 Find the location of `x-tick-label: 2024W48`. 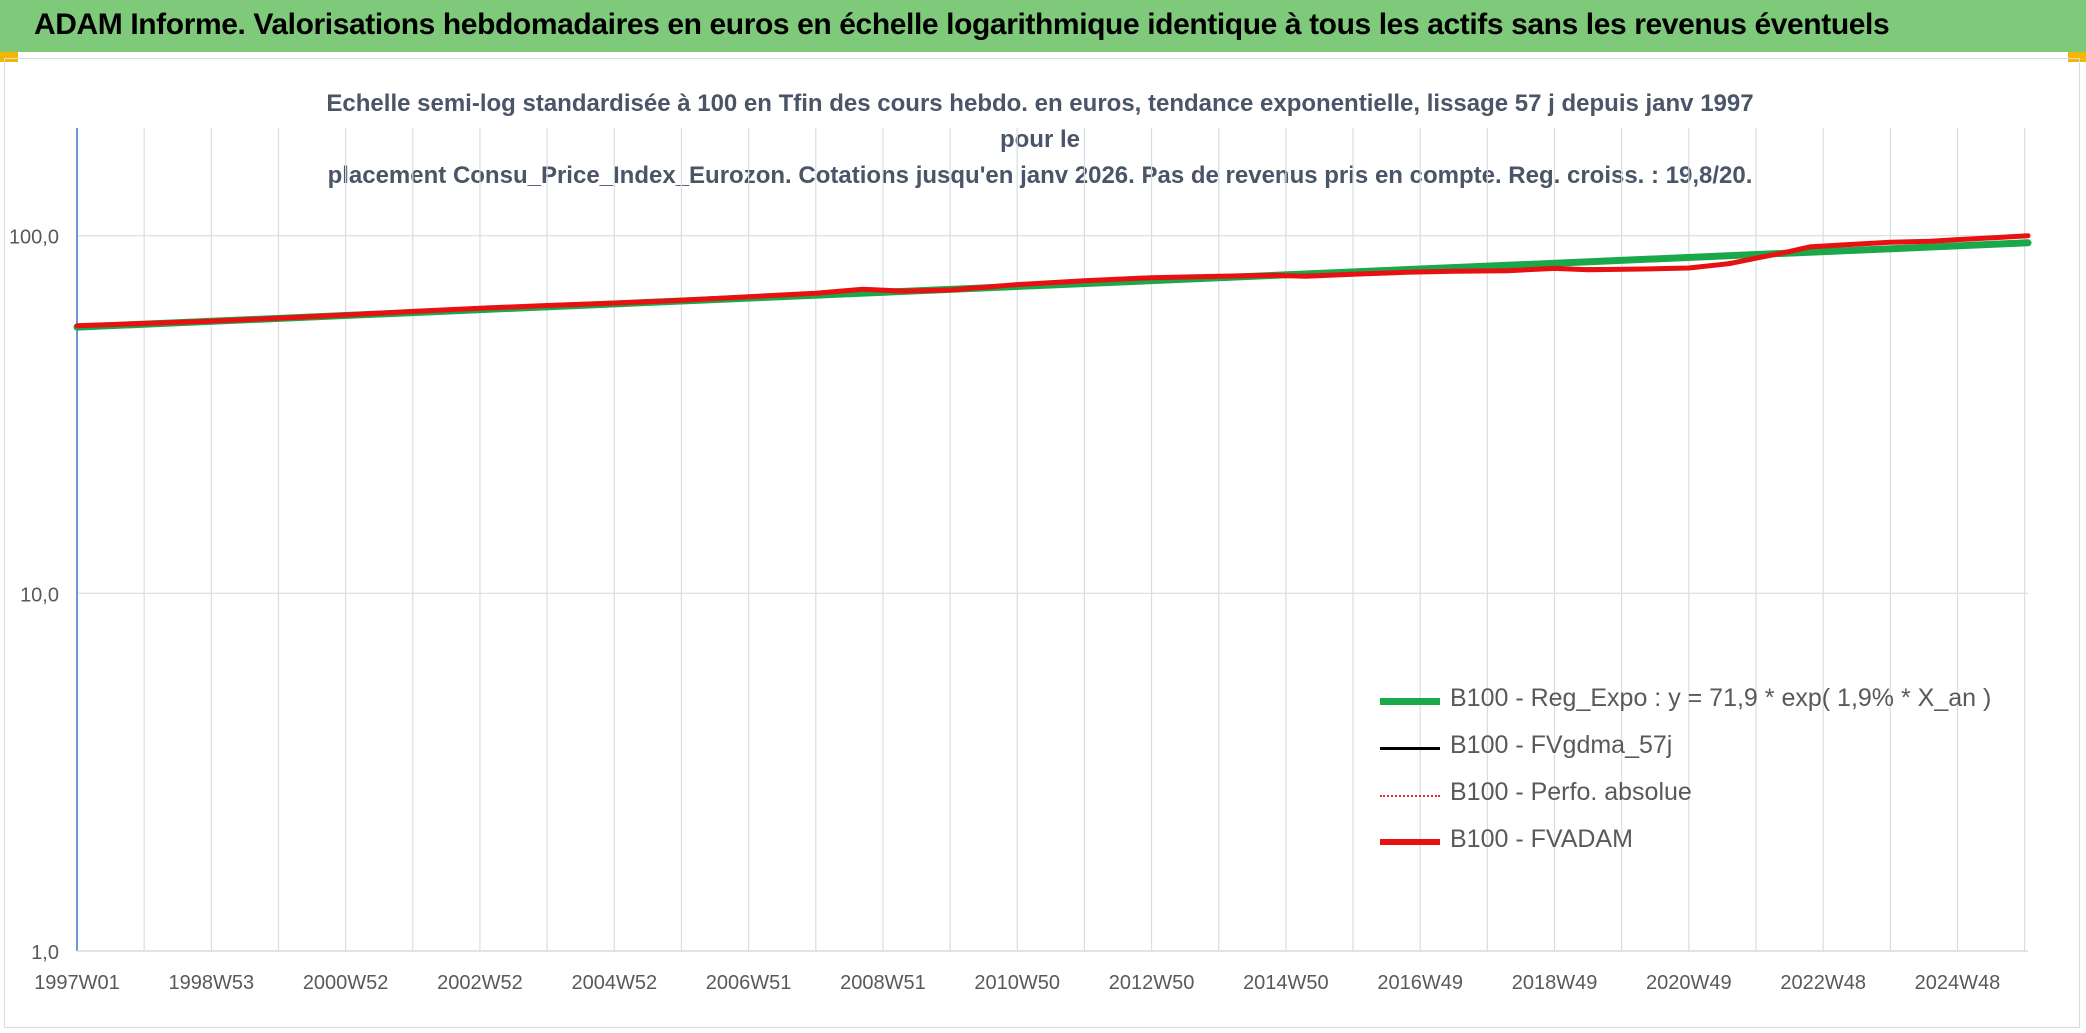

x-tick-label: 2024W48 is located at coordinates (1958, 983).